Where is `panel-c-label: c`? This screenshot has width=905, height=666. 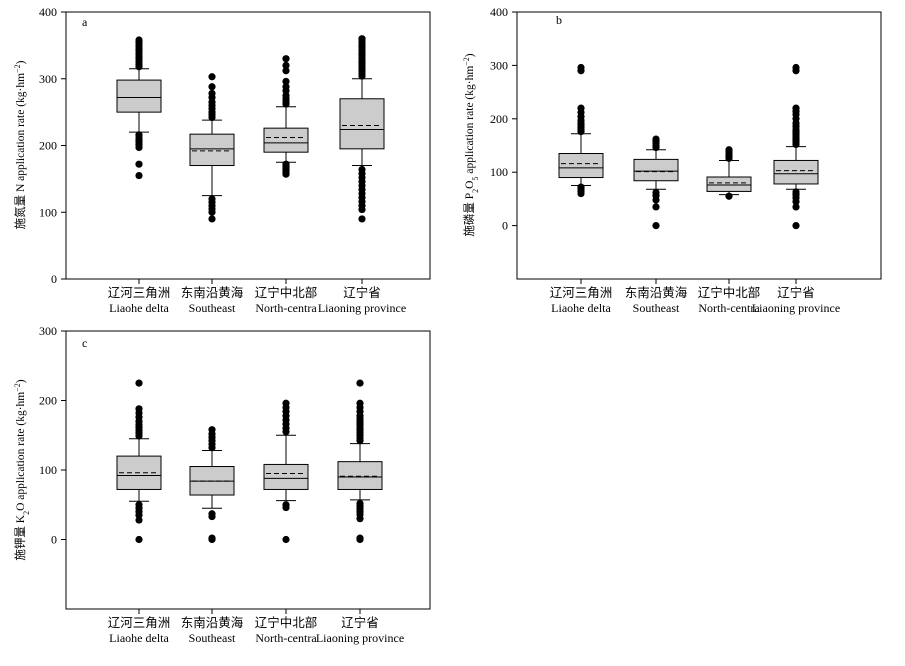 panel-c-label: c is located at coordinates (84, 343).